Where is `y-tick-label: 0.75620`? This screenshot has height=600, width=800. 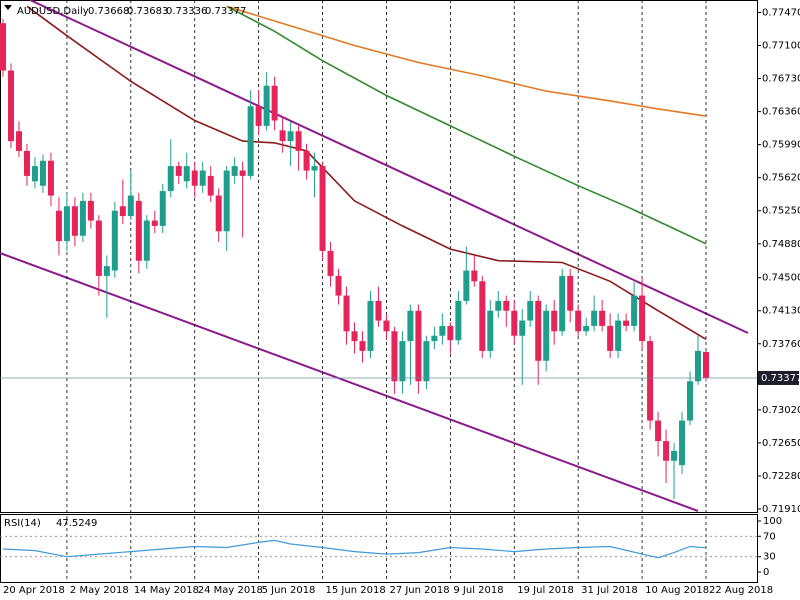
y-tick-label: 0.75620 is located at coordinates (781, 178).